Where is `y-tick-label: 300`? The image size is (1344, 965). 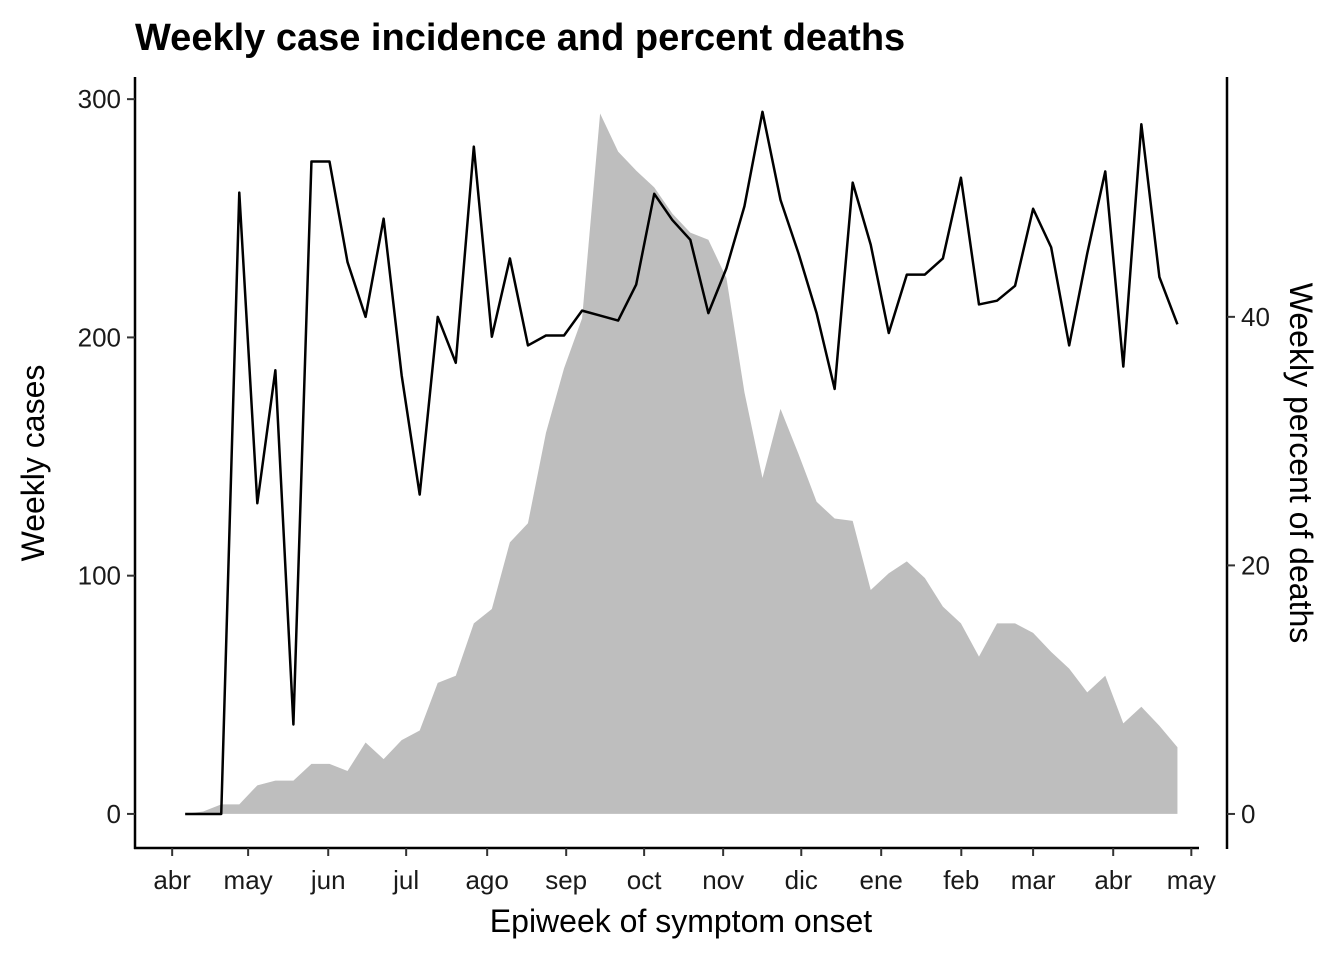 y-tick-label: 300 is located at coordinates (99, 99).